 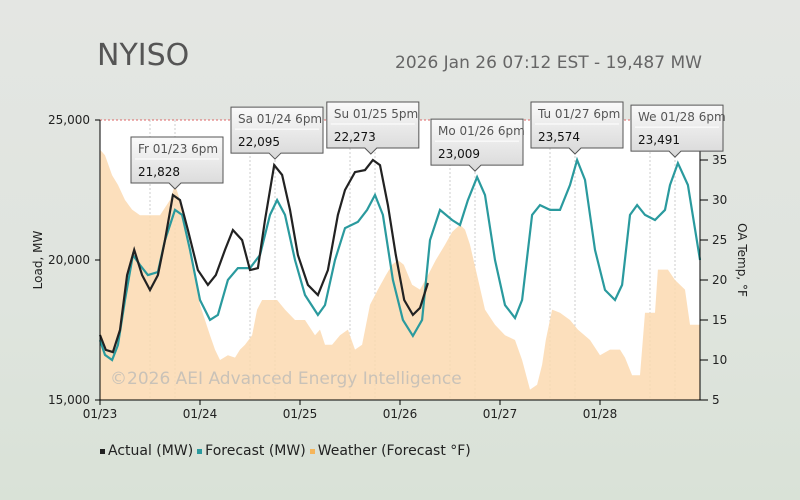 What do you see at coordinates (716, 400) in the screenshot?
I see `y2-tick-label: 5` at bounding box center [716, 400].